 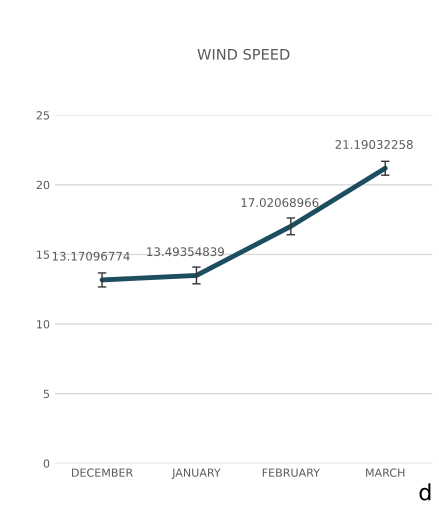 What do you see at coordinates (185, 251) in the screenshot?
I see `data-label: 13.49354839` at bounding box center [185, 251].